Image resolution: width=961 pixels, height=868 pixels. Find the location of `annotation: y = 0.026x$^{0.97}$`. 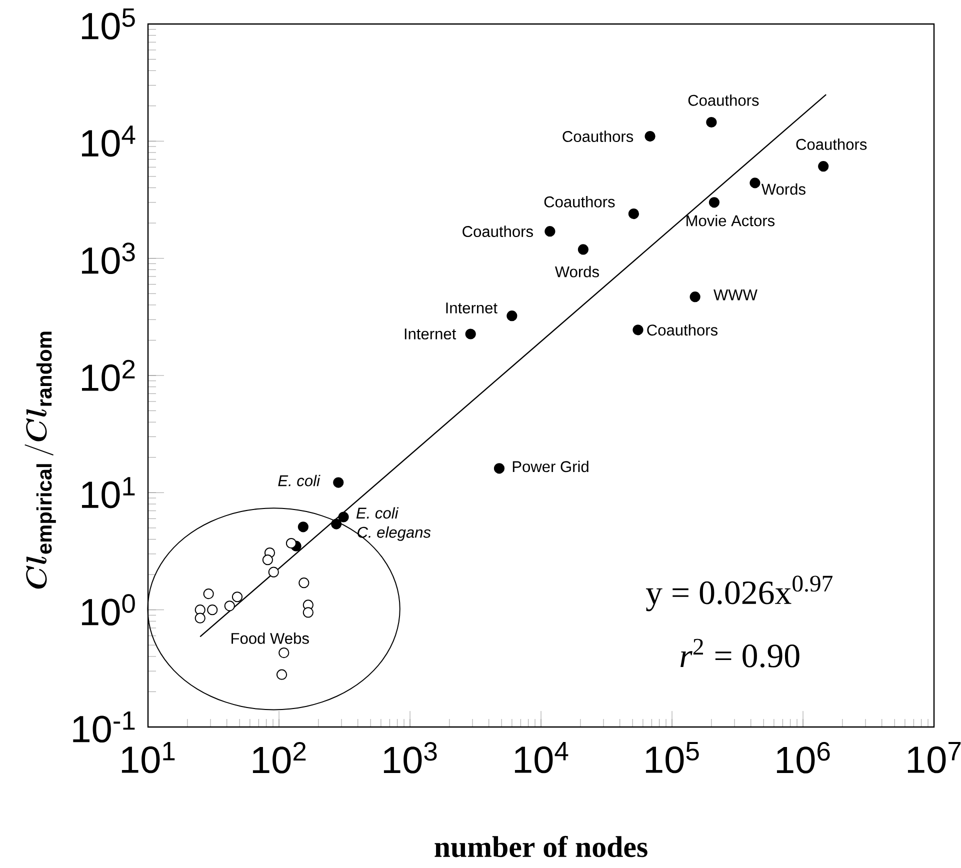

annotation: y = 0.026x$^{0.97}$ is located at coordinates (739, 594).